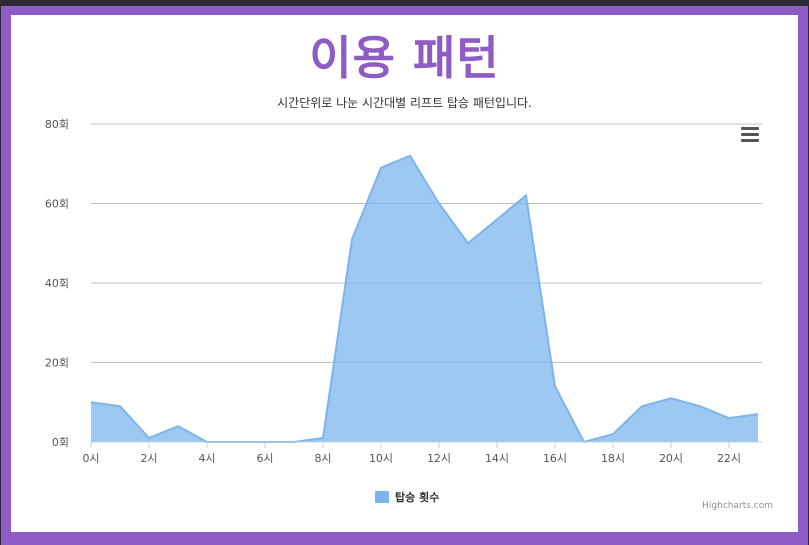 The image size is (809, 545). I want to click on x-axis-labels: 0시 2시 4시 6시 8시 10시 12시 14시 16시 18시 20시 22시, so click(411, 458).